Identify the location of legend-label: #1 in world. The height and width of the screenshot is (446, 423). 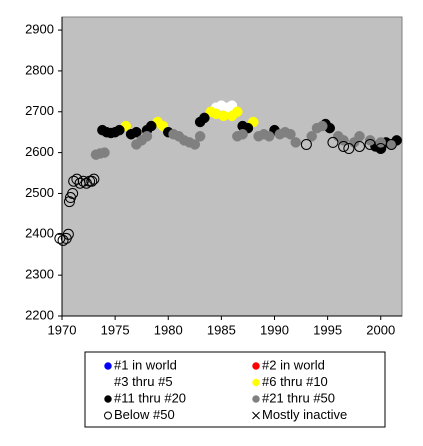
(145, 364).